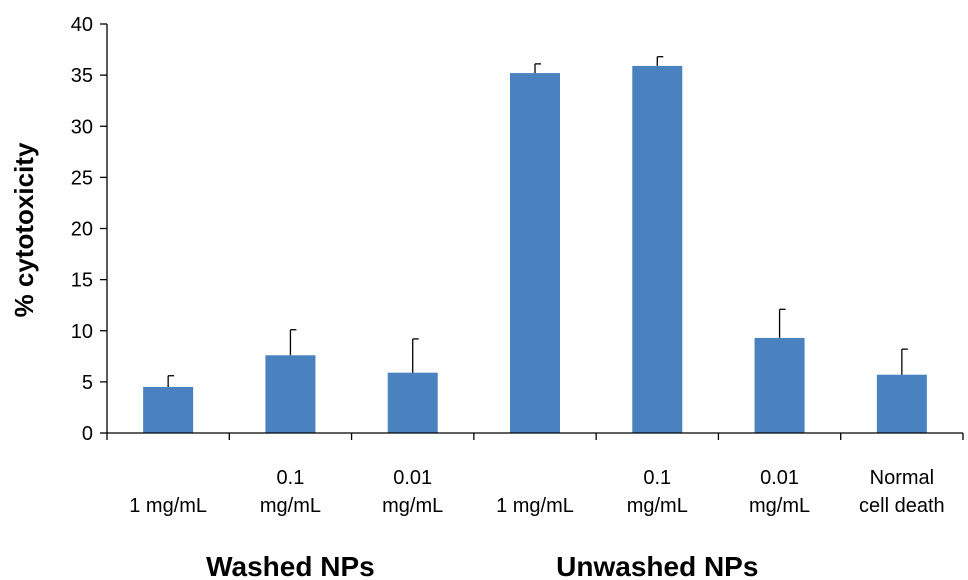  Describe the element at coordinates (657, 565) in the screenshot. I see `group-label: Unwashed NPs` at that location.